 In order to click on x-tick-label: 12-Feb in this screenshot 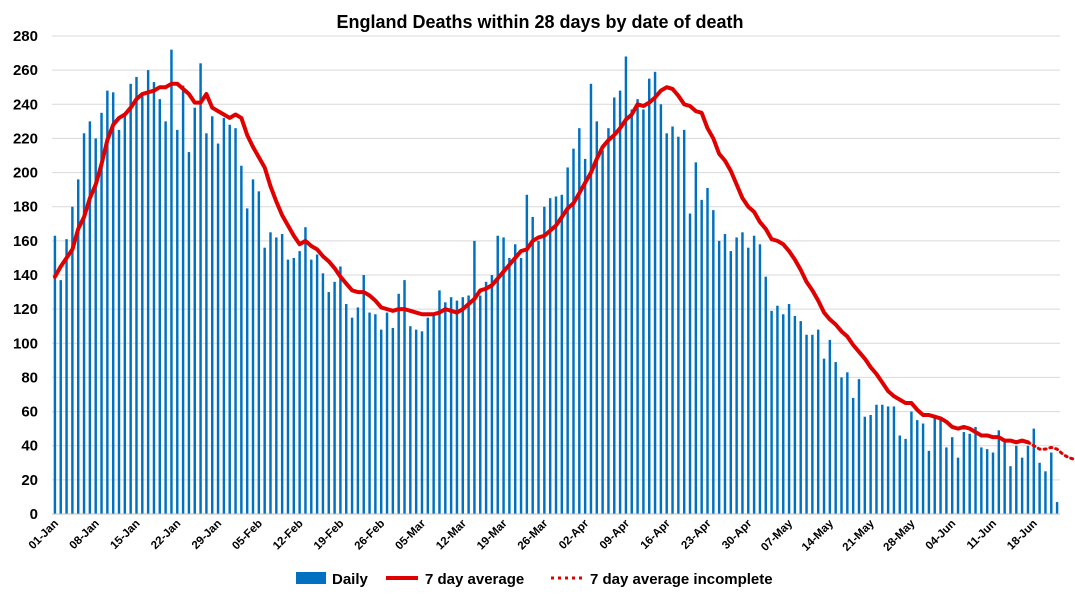, I will do `click(288, 535)`.